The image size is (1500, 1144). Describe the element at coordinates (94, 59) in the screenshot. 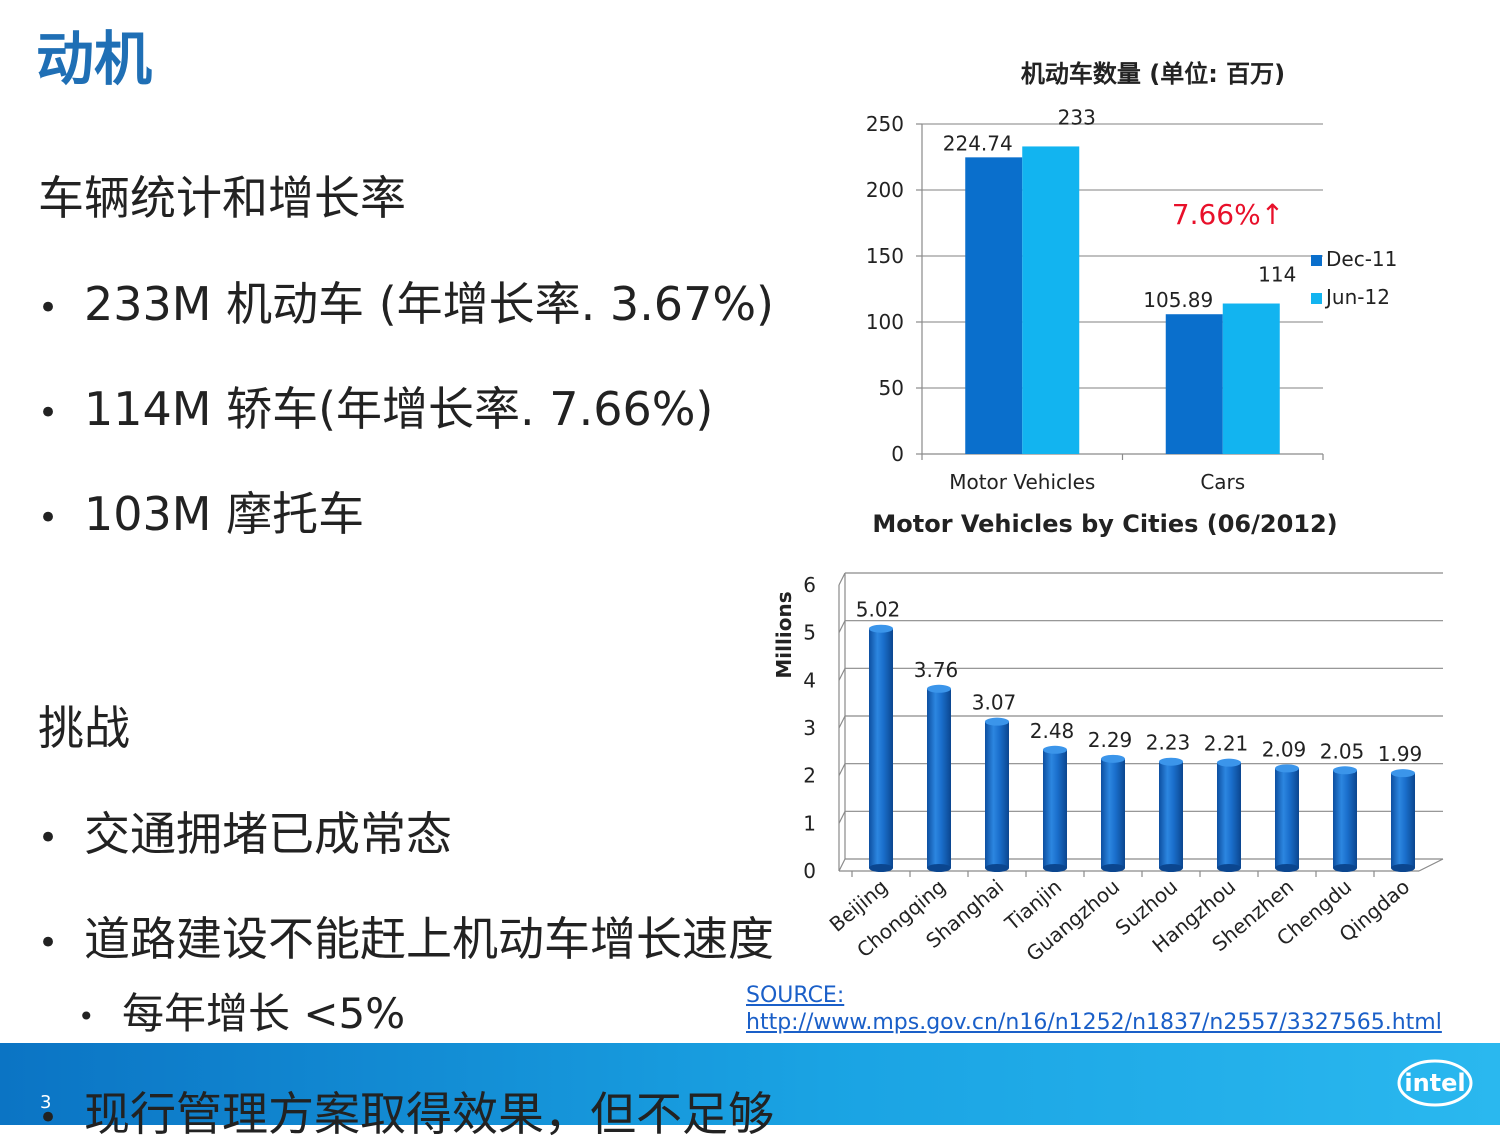

I see `page-title: 动机` at that location.